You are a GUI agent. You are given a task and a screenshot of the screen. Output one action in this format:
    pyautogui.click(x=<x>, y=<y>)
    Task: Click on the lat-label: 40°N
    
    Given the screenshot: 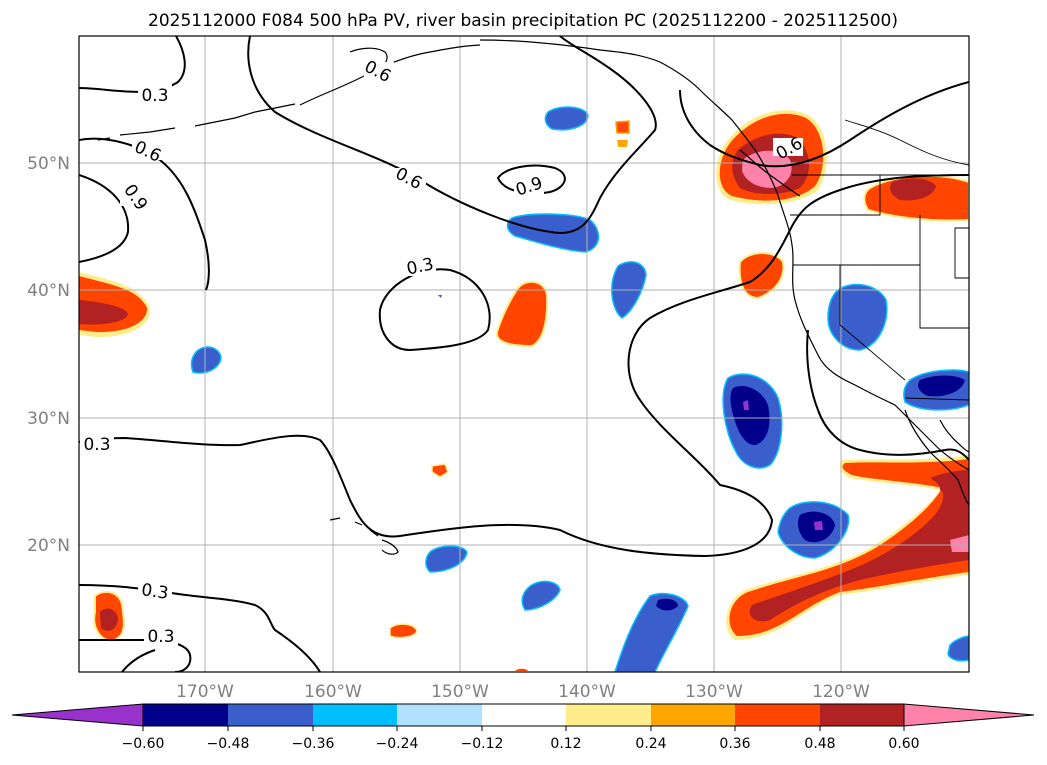 What is the action you would take?
    pyautogui.click(x=48, y=291)
    